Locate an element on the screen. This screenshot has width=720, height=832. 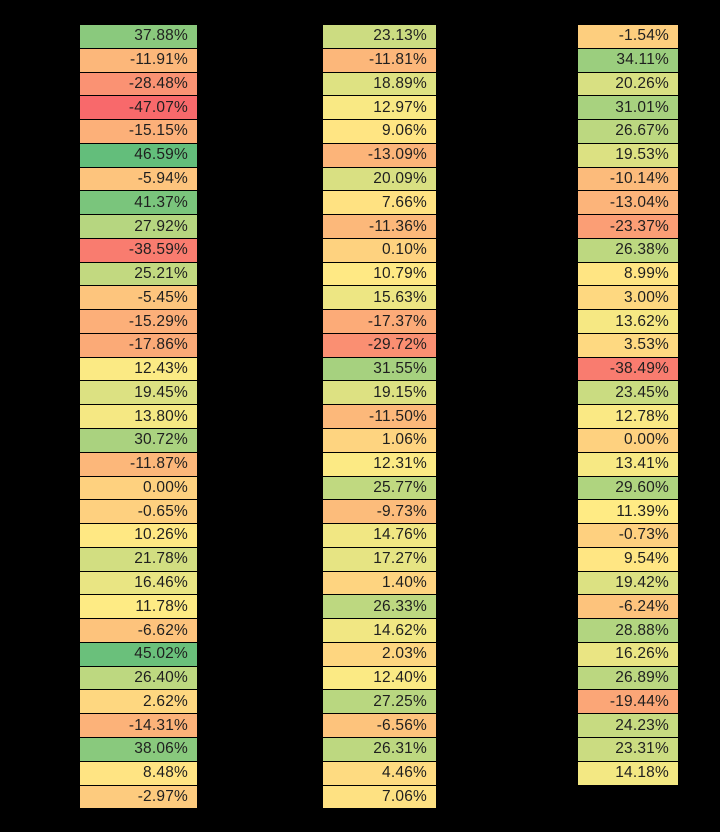
heatmap-cell: 37.88% is located at coordinates (138, 37).